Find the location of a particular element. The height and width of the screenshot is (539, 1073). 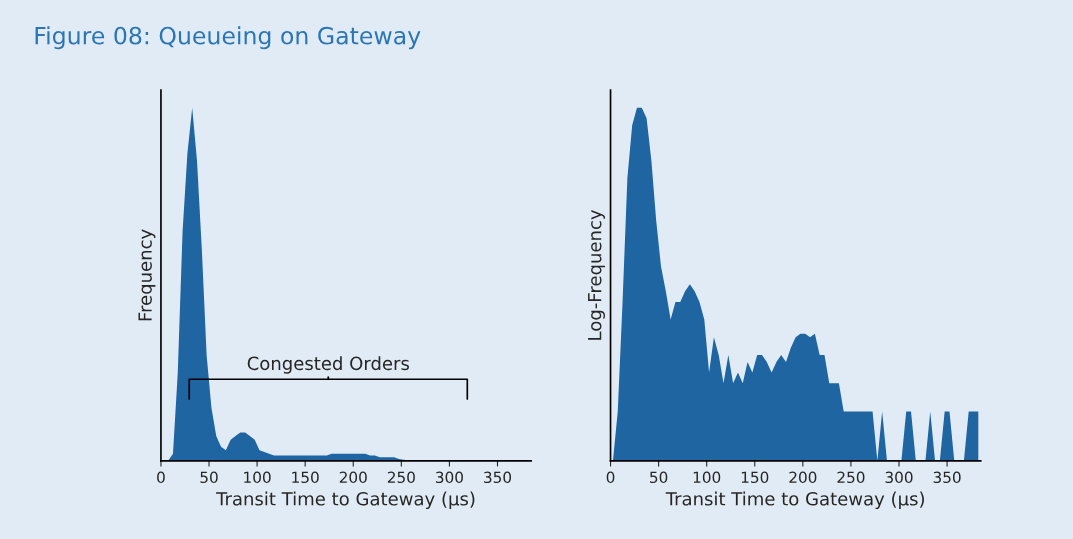

annotation: Congested Orders is located at coordinates (328, 365).